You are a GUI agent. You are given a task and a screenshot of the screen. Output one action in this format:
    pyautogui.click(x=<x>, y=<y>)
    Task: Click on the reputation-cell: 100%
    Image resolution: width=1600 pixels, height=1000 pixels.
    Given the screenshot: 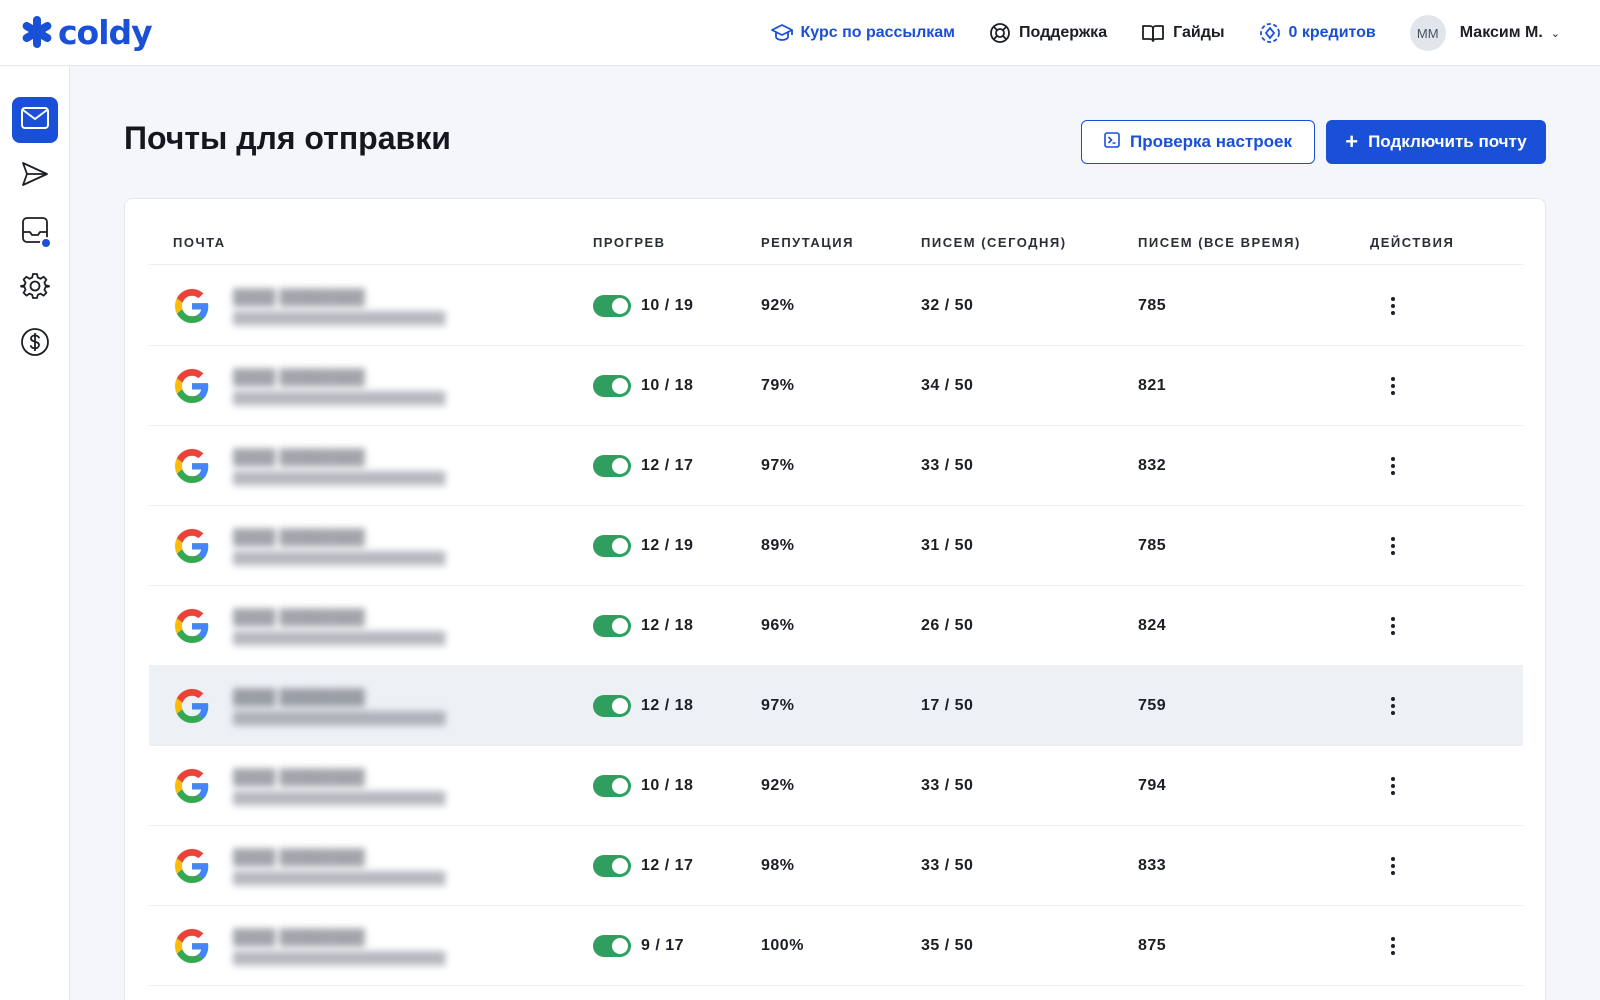 What is the action you would take?
    pyautogui.click(x=782, y=945)
    